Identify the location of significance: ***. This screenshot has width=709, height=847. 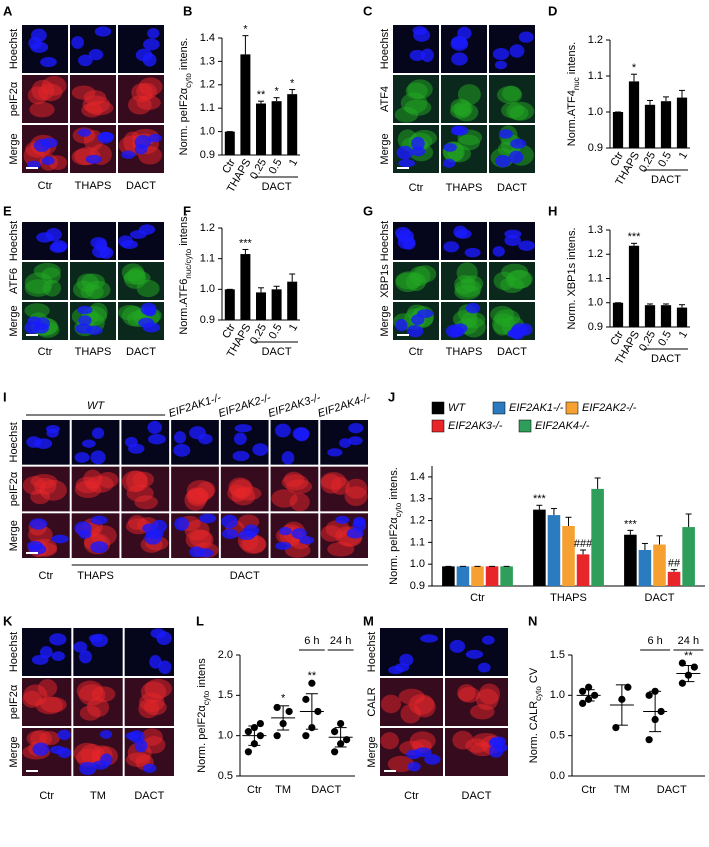
(631, 524).